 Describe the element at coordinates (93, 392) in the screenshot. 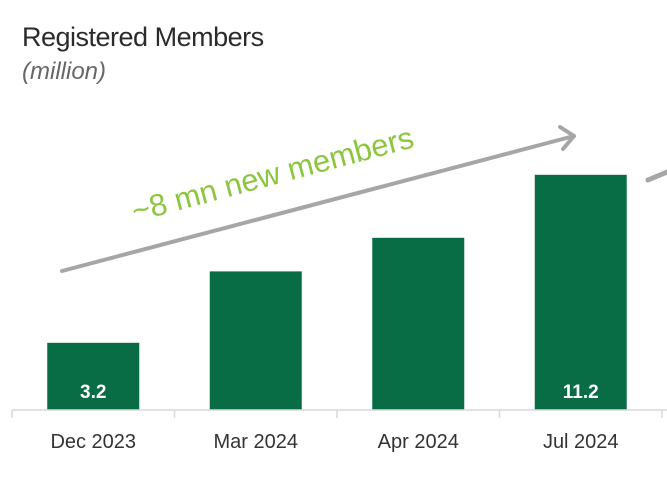

I see `data-label: 3.2` at that location.